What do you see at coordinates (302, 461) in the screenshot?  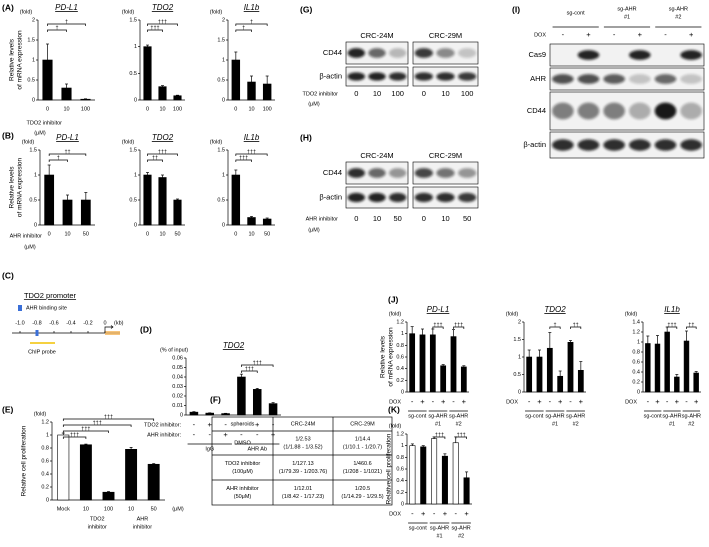 I see `table-frame` at bounding box center [302, 461].